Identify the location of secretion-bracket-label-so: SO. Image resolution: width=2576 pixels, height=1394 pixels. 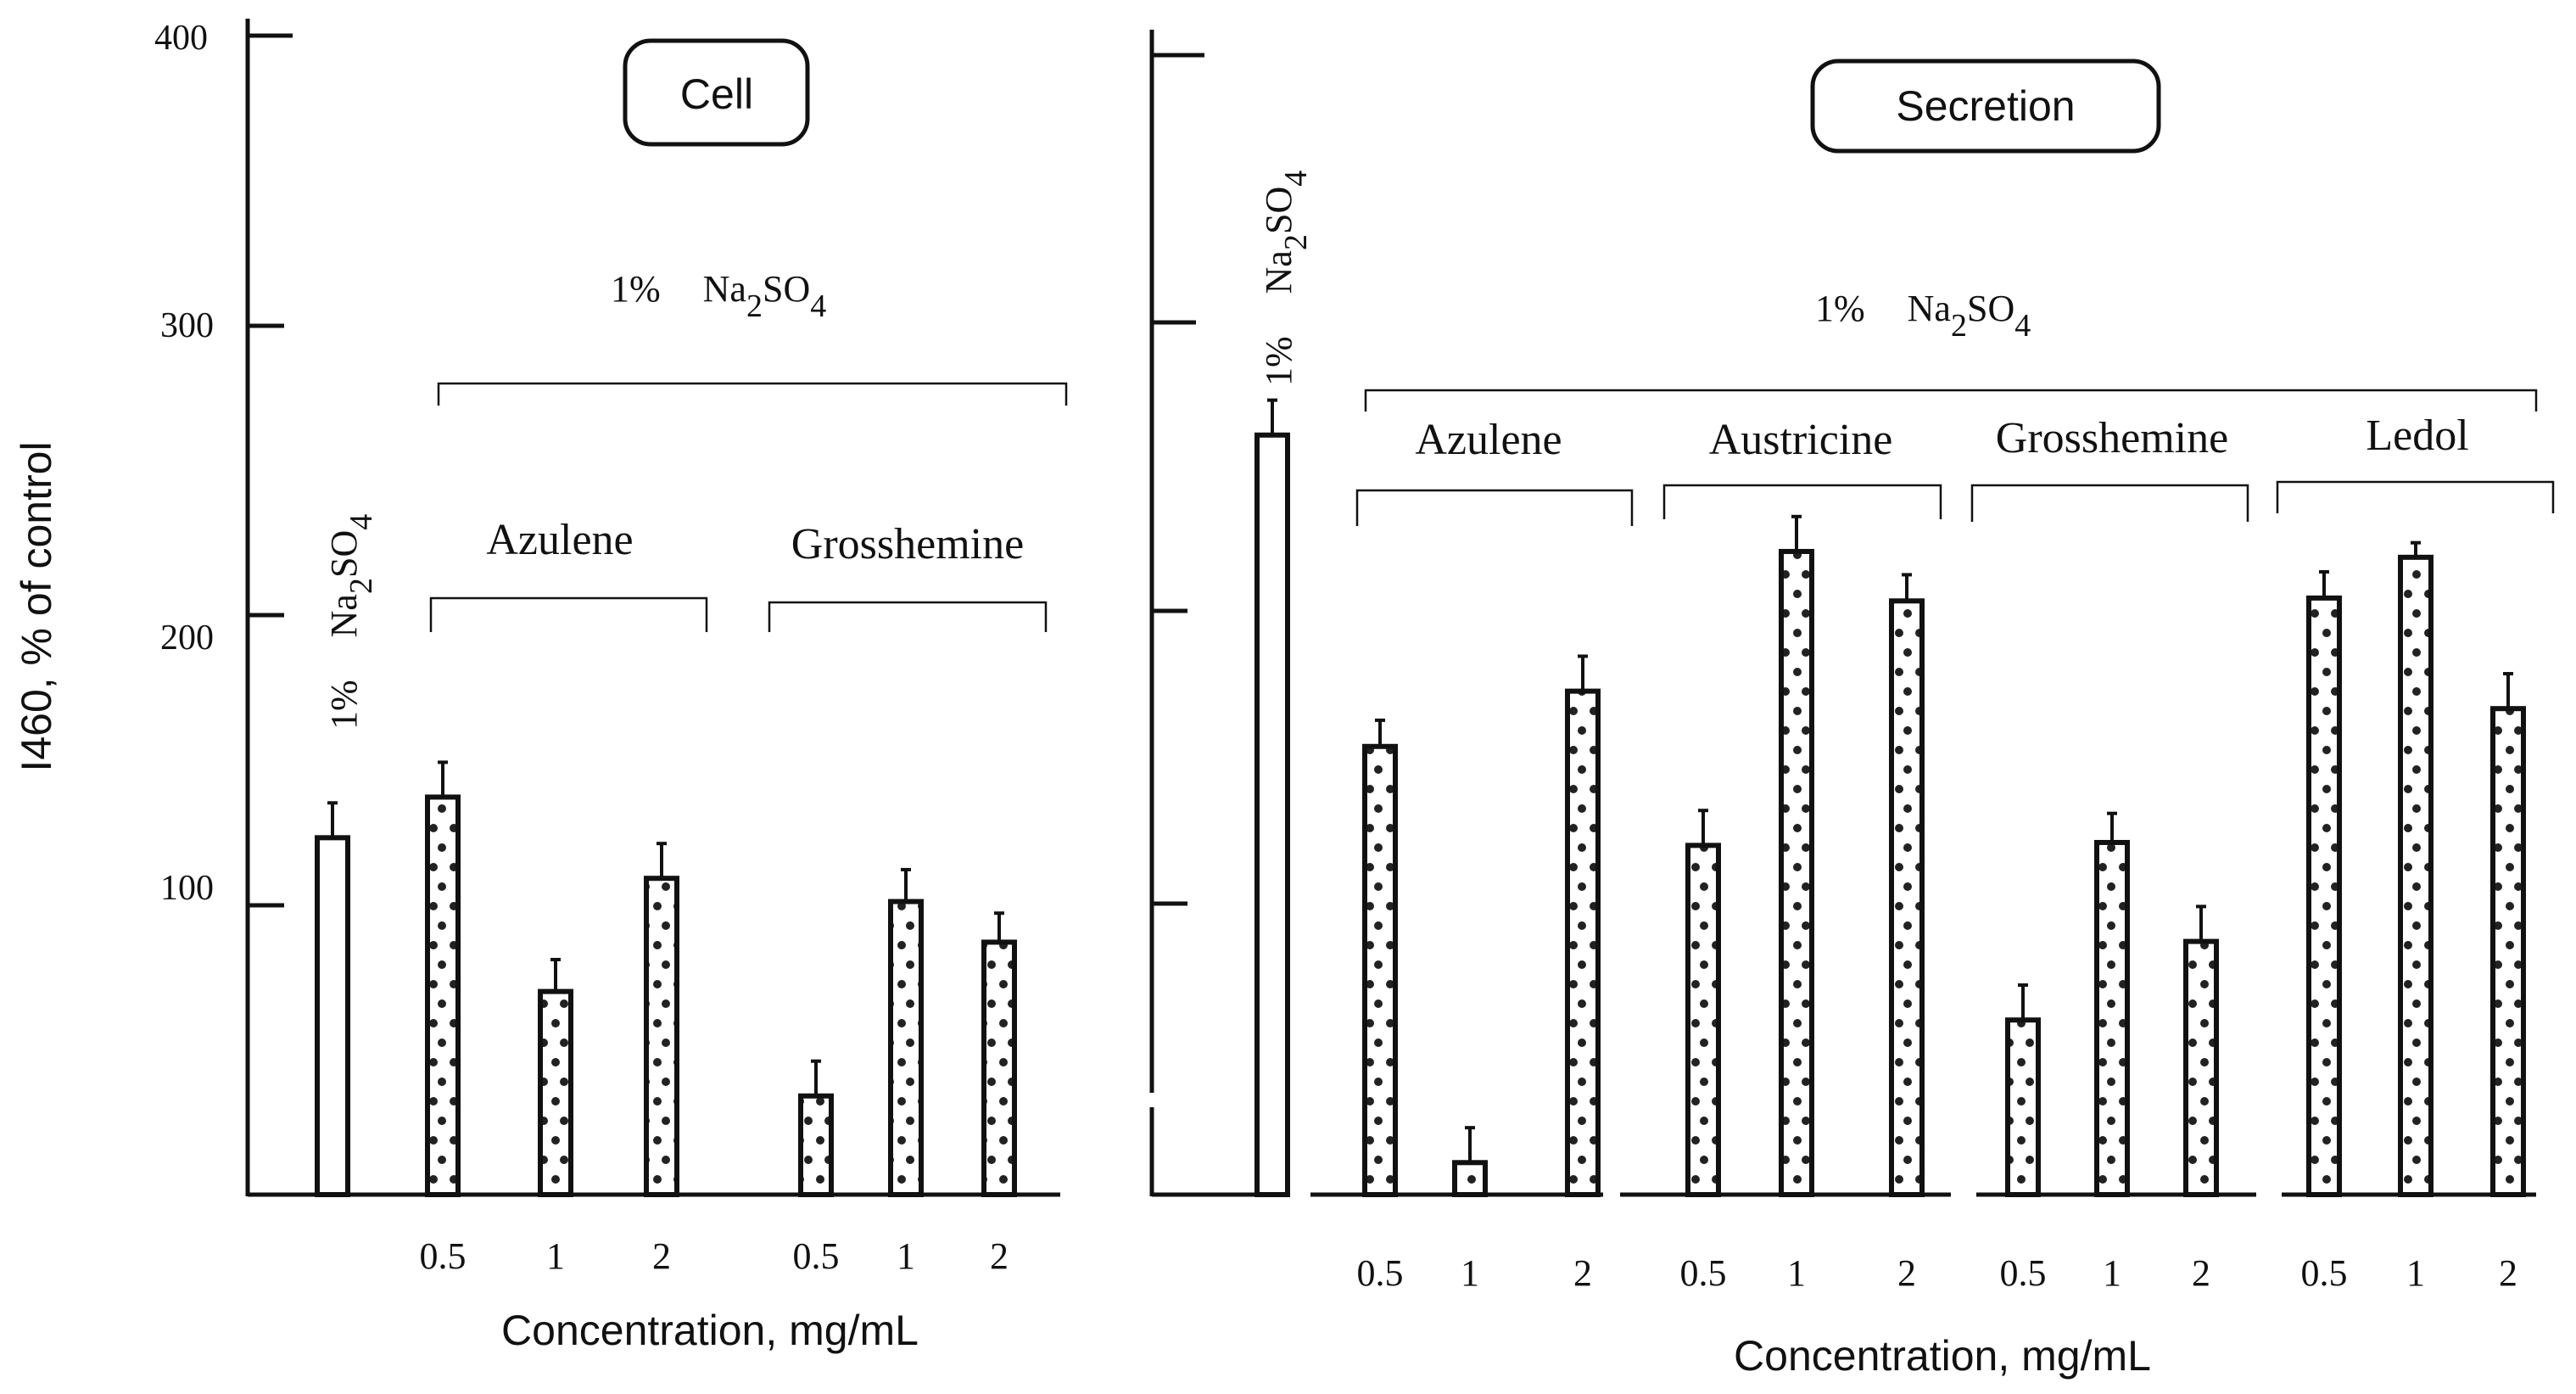
(1990, 308).